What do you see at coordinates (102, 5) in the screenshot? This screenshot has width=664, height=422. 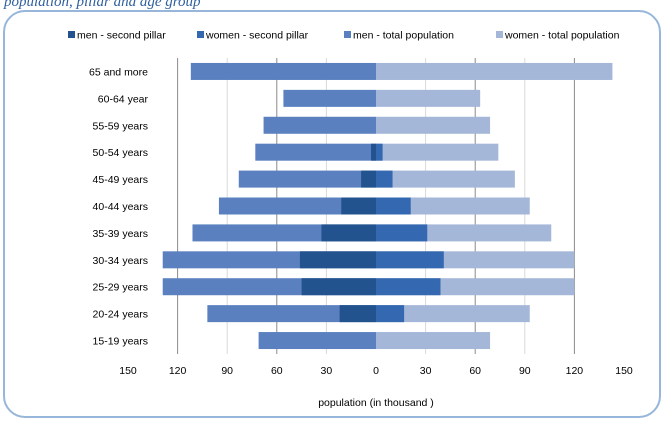 I see `figure-caption: population, pillar and age group` at bounding box center [102, 5].